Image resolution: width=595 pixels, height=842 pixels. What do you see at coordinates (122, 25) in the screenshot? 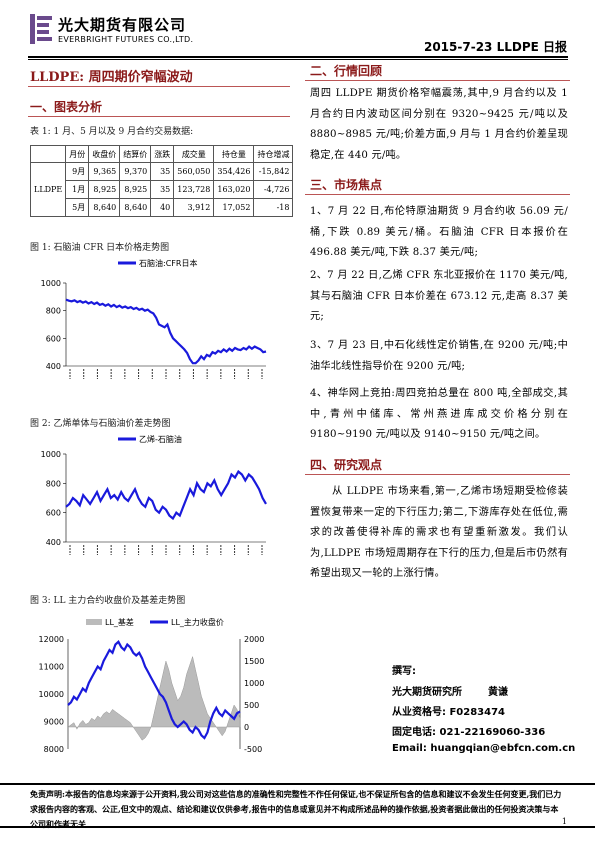
I see `company-name-cn: 光大期货有限公司` at bounding box center [122, 25].